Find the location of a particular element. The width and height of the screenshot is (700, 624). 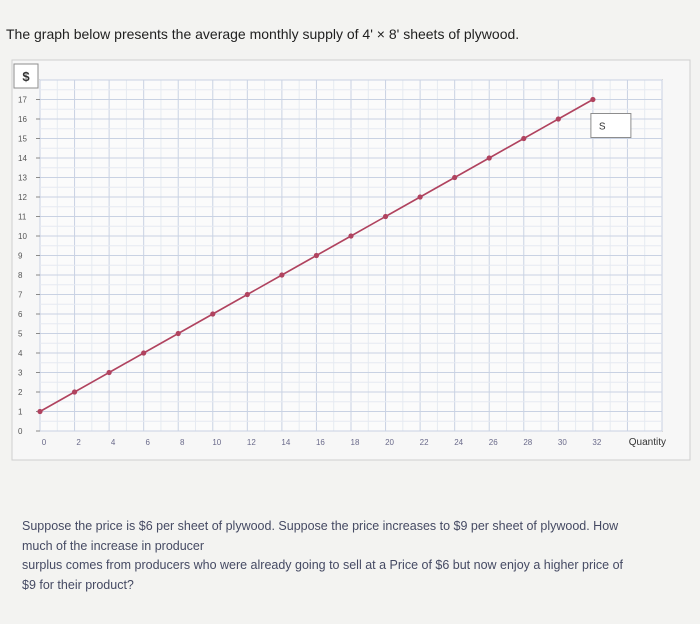

x-axis-label: Quantity is located at coordinates (647, 442).